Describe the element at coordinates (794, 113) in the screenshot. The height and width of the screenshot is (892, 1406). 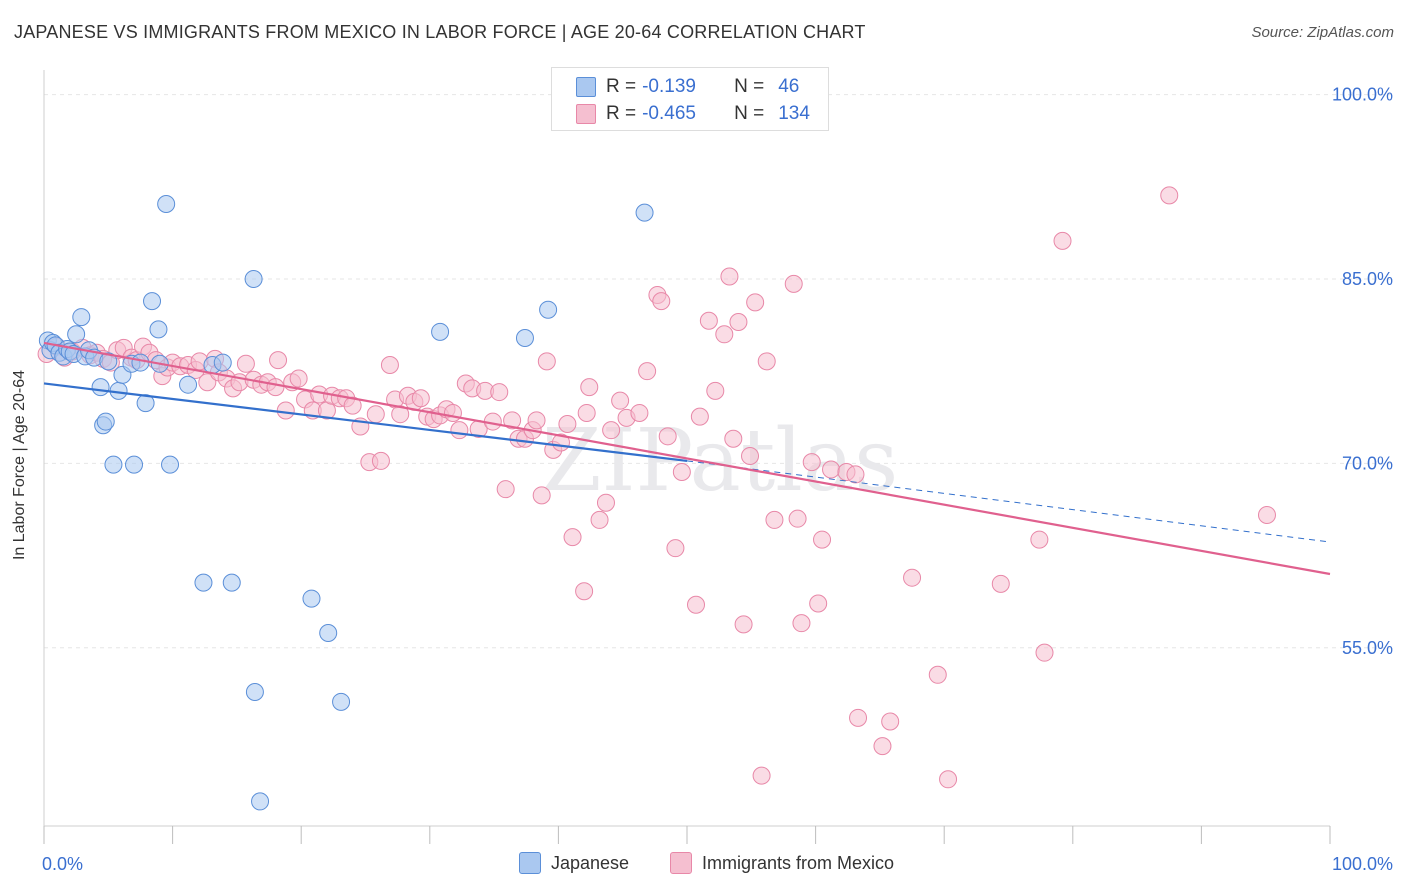
I see `legend-n-value: 134` at that location.